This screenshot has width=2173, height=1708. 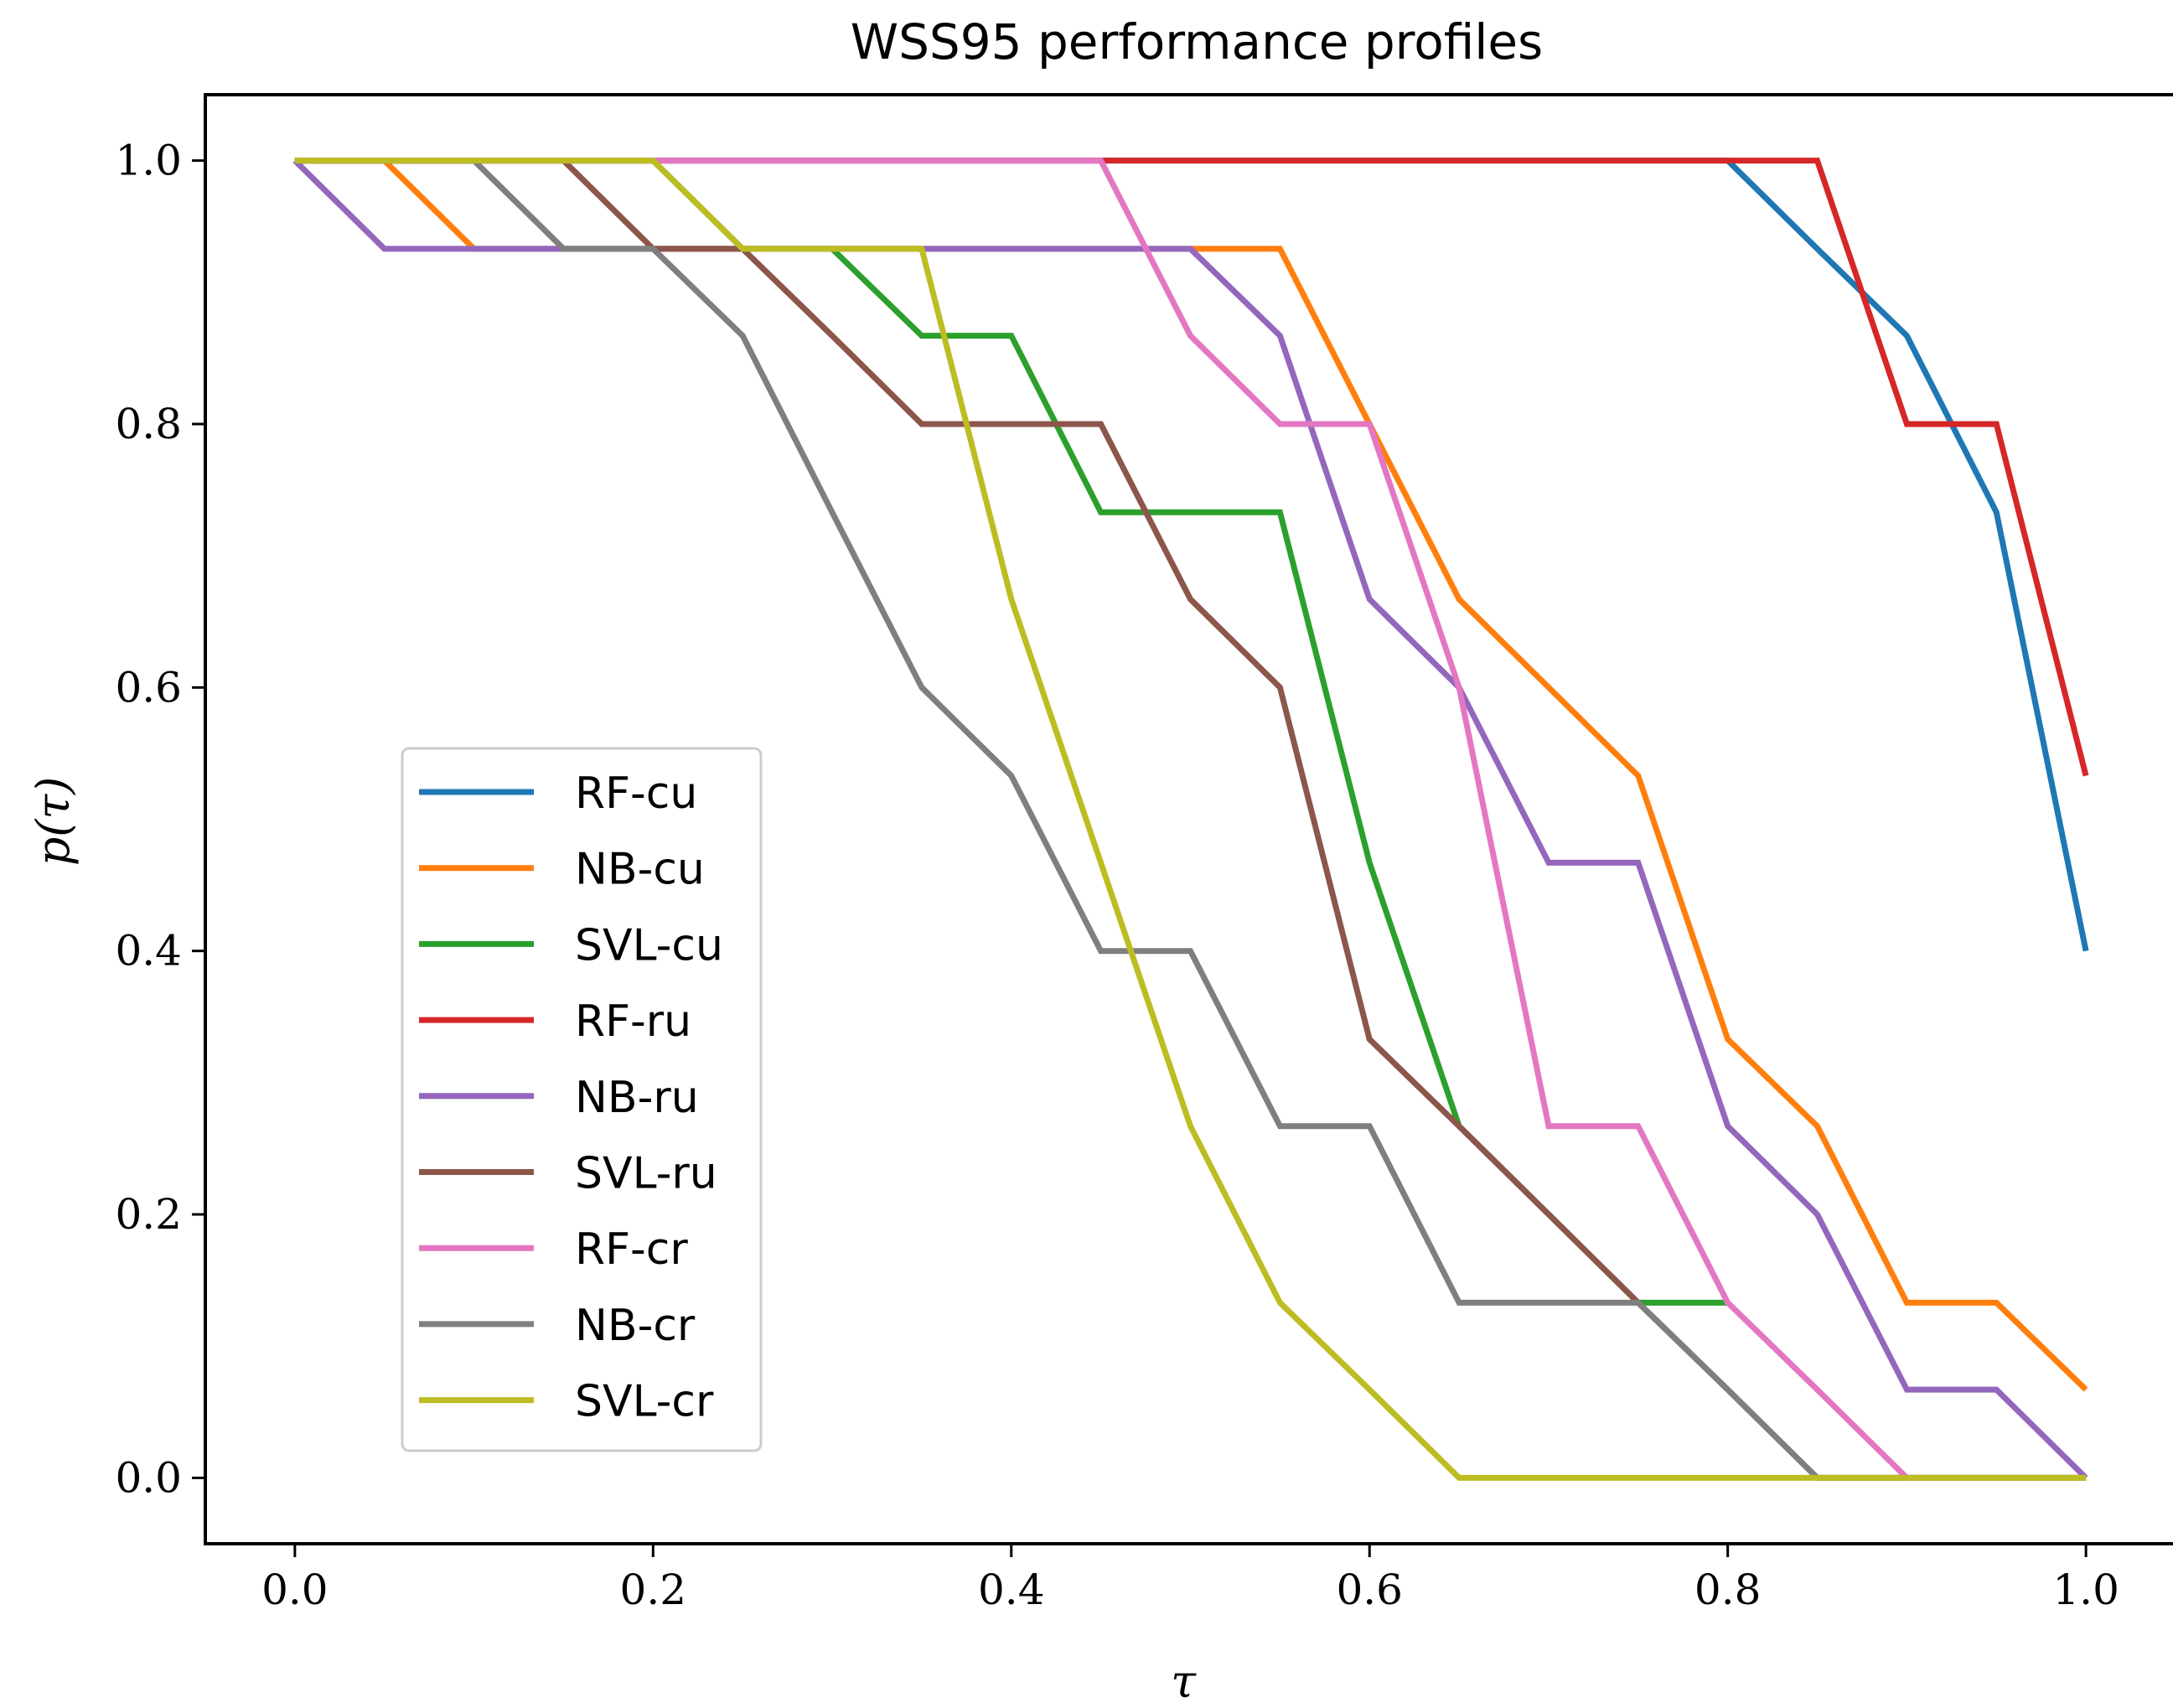 I want to click on legend-label-rf-cu: RF-cu, so click(x=636, y=794).